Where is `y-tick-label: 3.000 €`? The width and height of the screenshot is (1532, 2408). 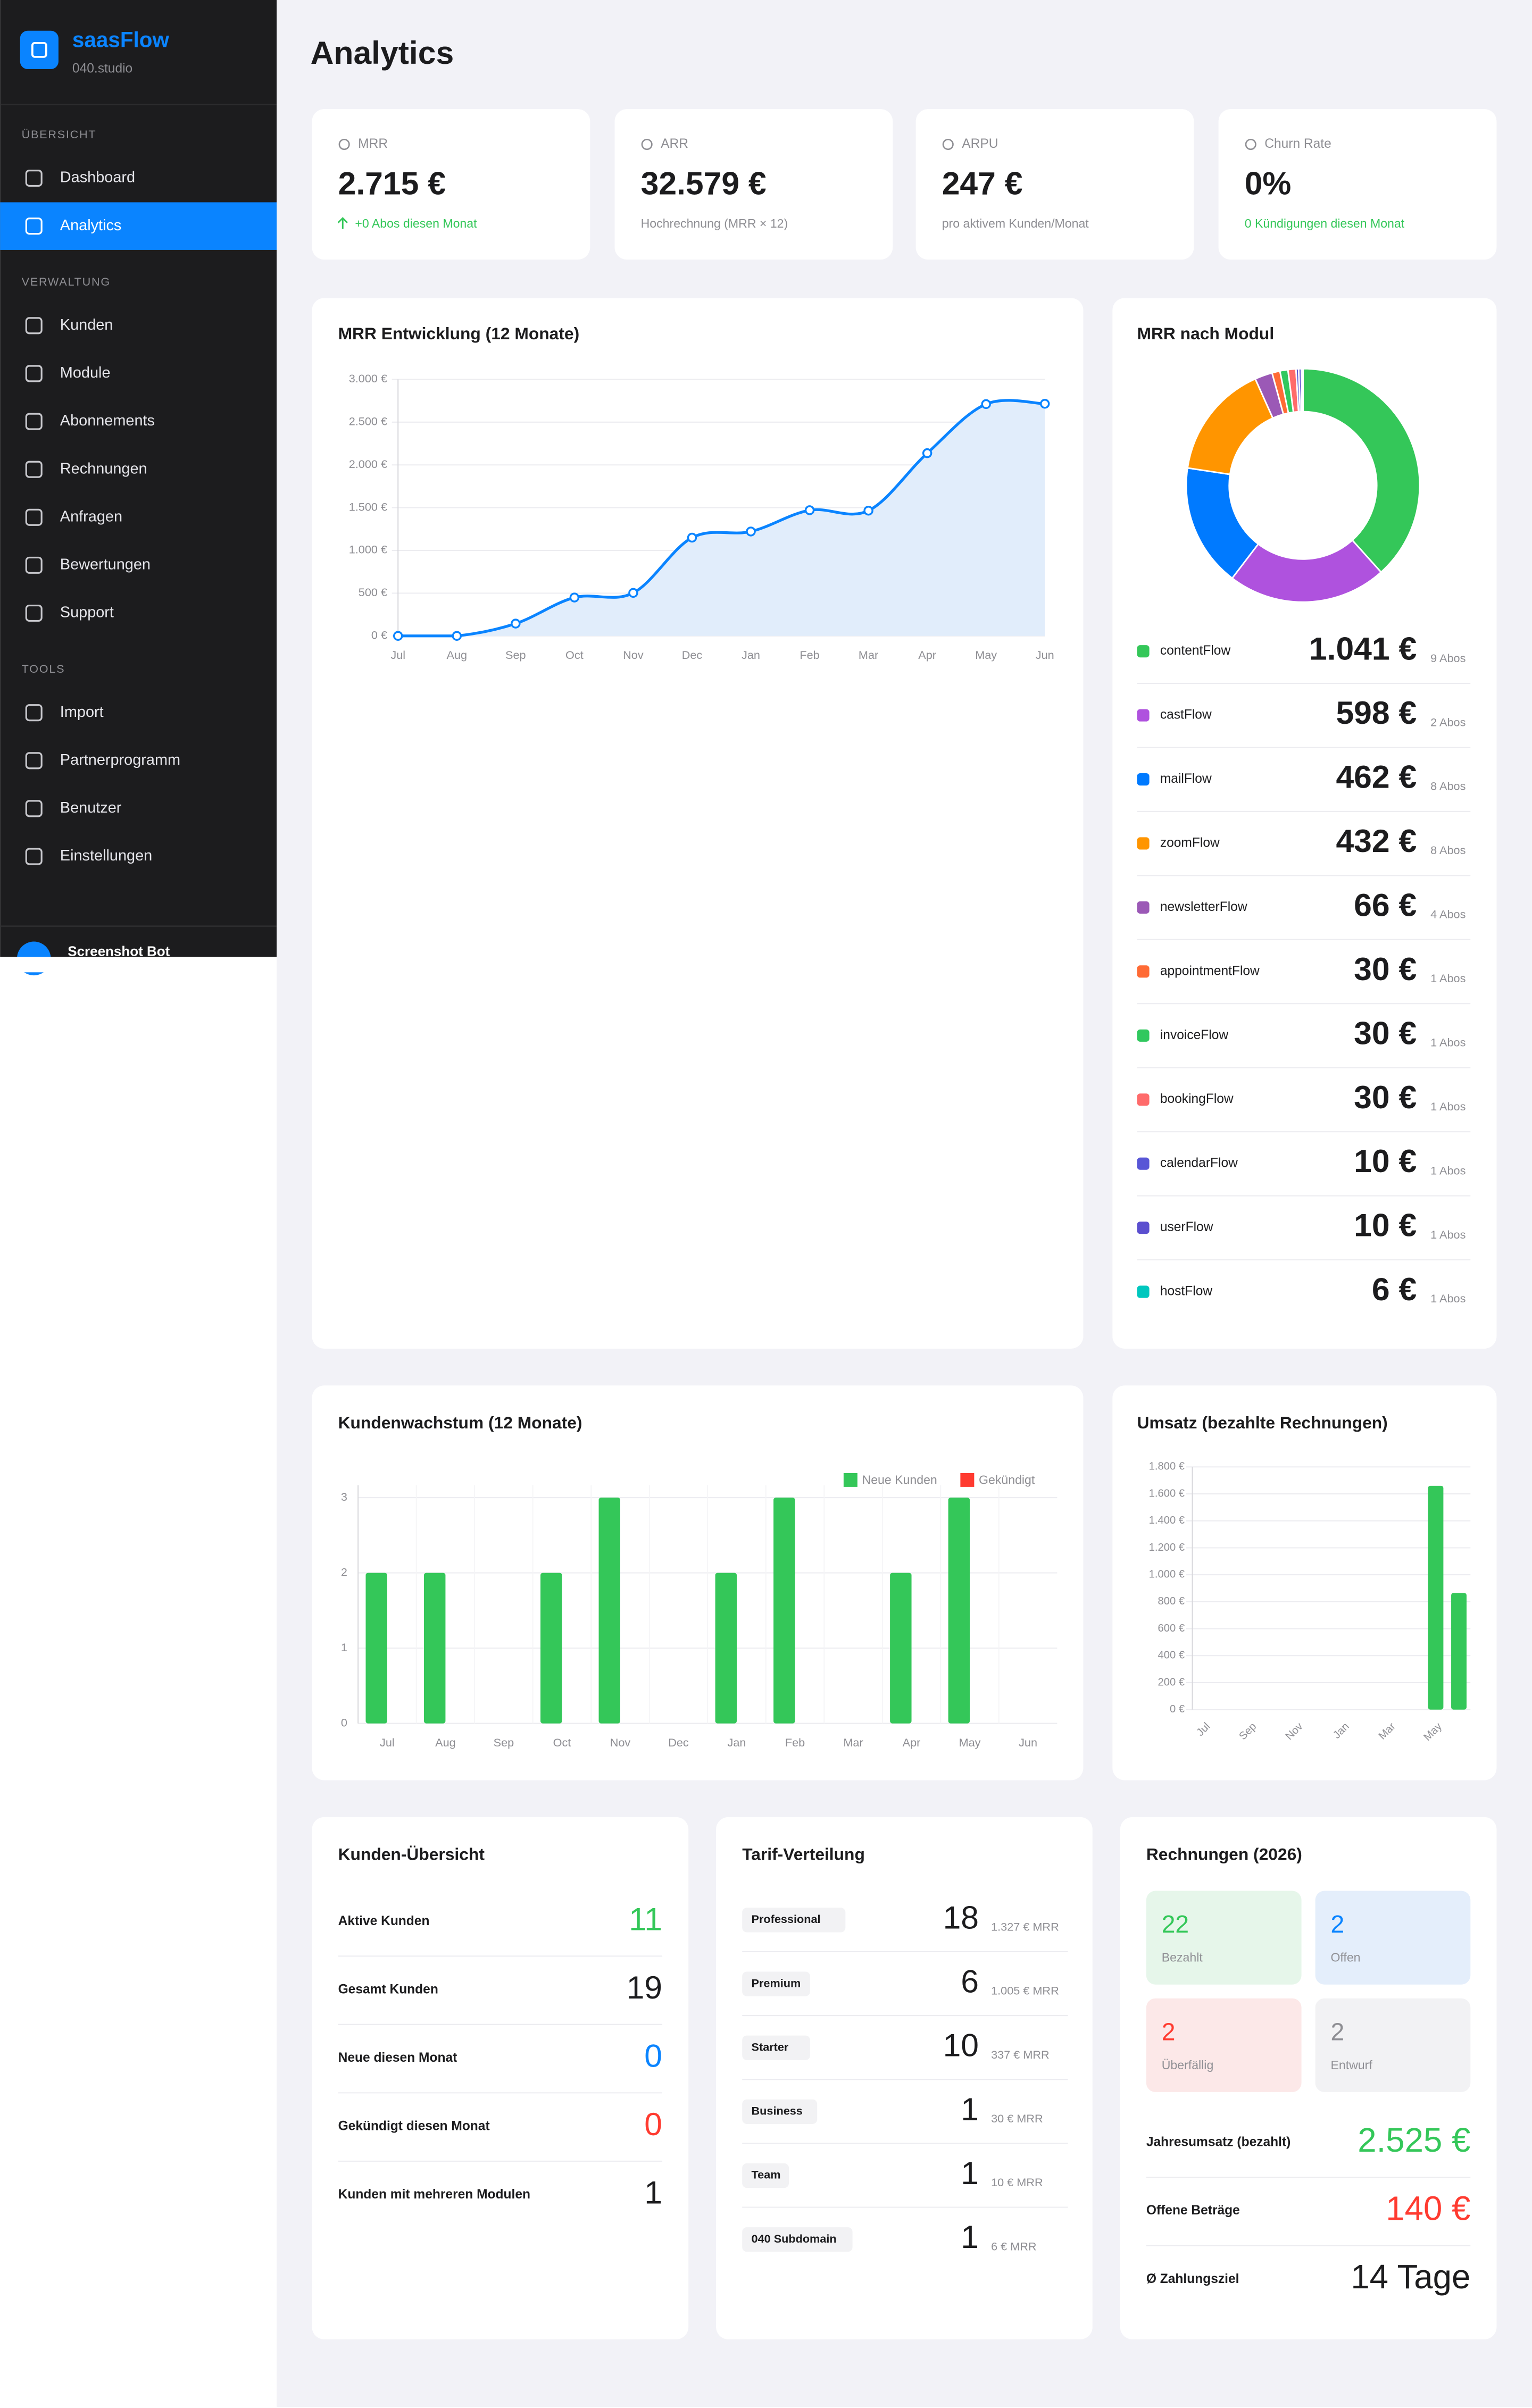 y-tick-label: 3.000 € is located at coordinates (368, 379).